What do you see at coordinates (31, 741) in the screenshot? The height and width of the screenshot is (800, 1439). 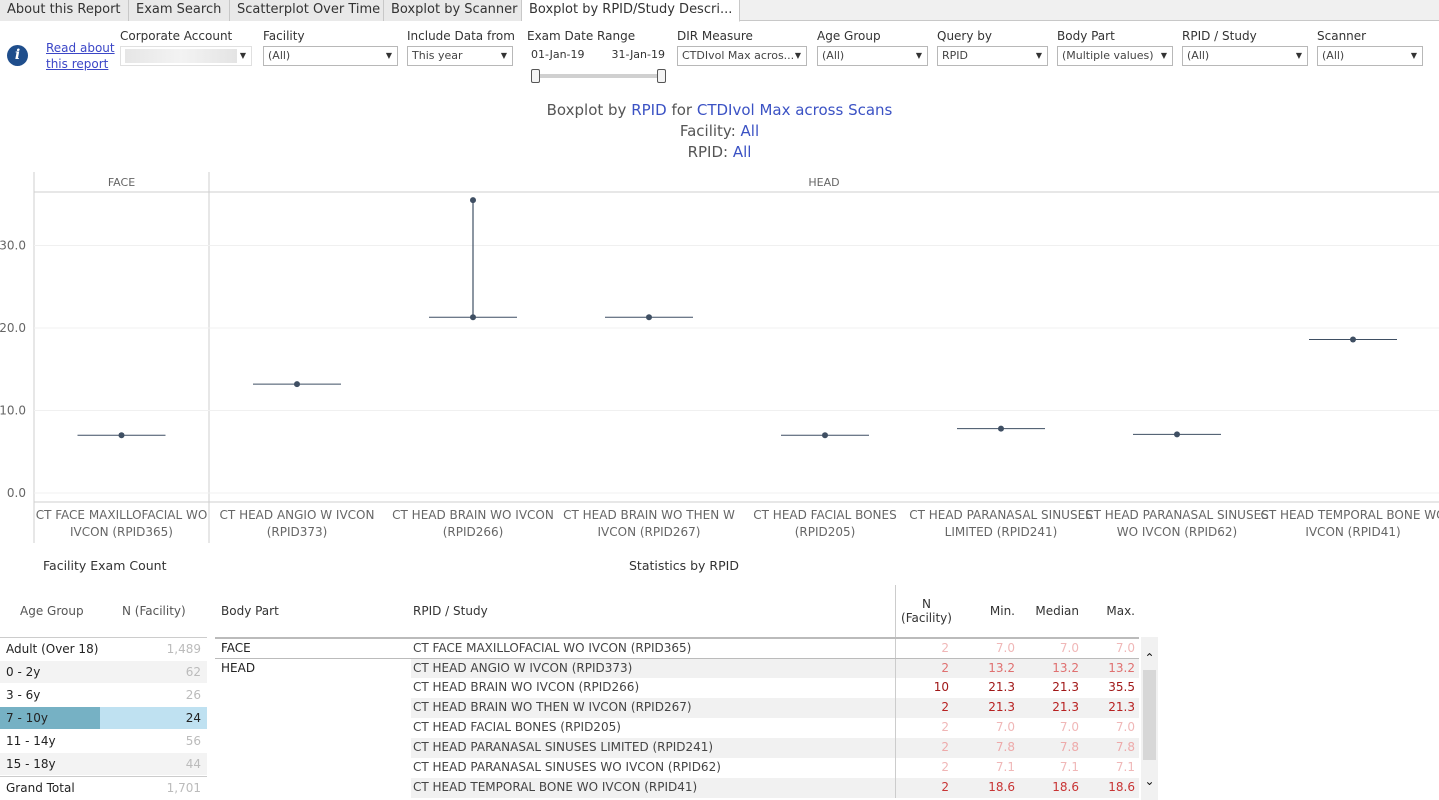 I see `age-group-cell: 11 - 14y` at bounding box center [31, 741].